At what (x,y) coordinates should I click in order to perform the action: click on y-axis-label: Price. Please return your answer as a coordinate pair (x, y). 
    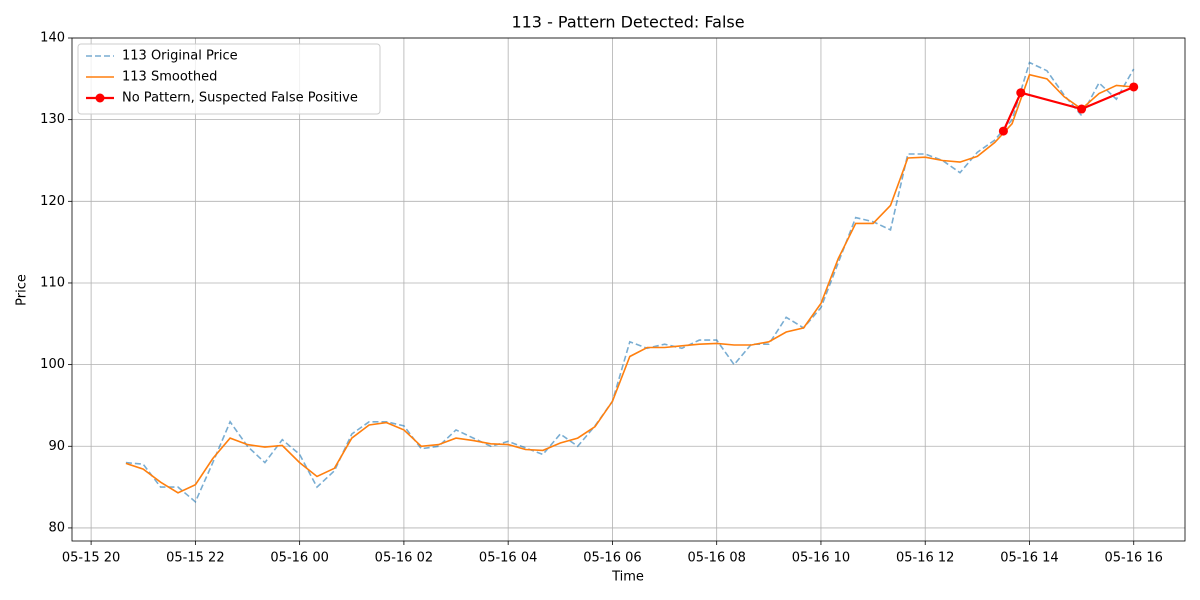
    Looking at the image, I should click on (22, 290).